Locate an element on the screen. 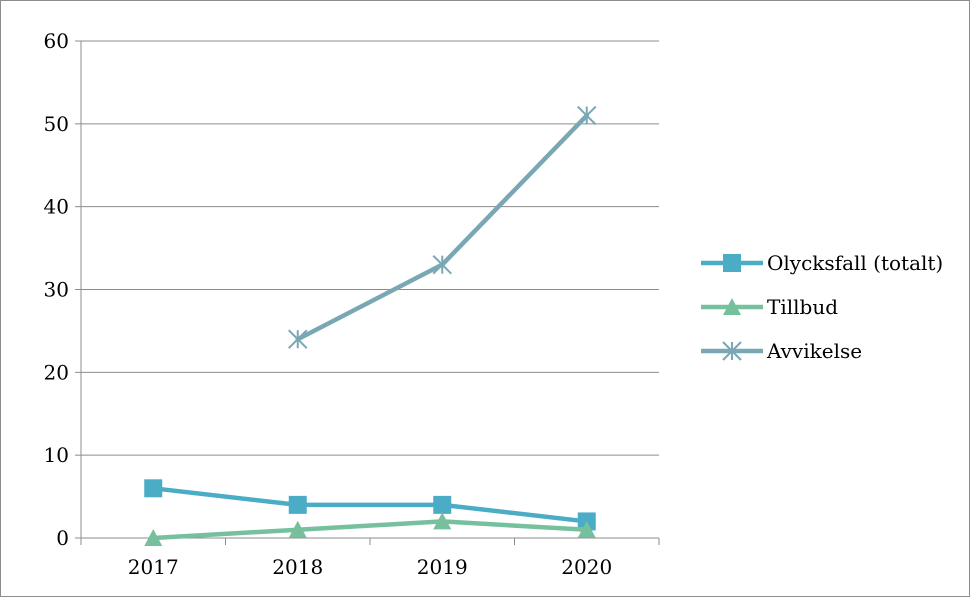  data-point-2-2020 is located at coordinates (587, 115).